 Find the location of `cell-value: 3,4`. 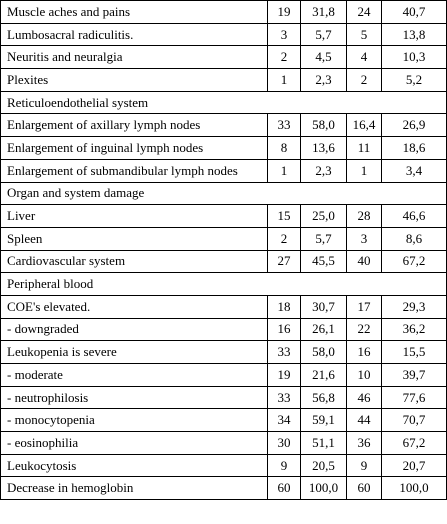

cell-value: 3,4 is located at coordinates (414, 170).